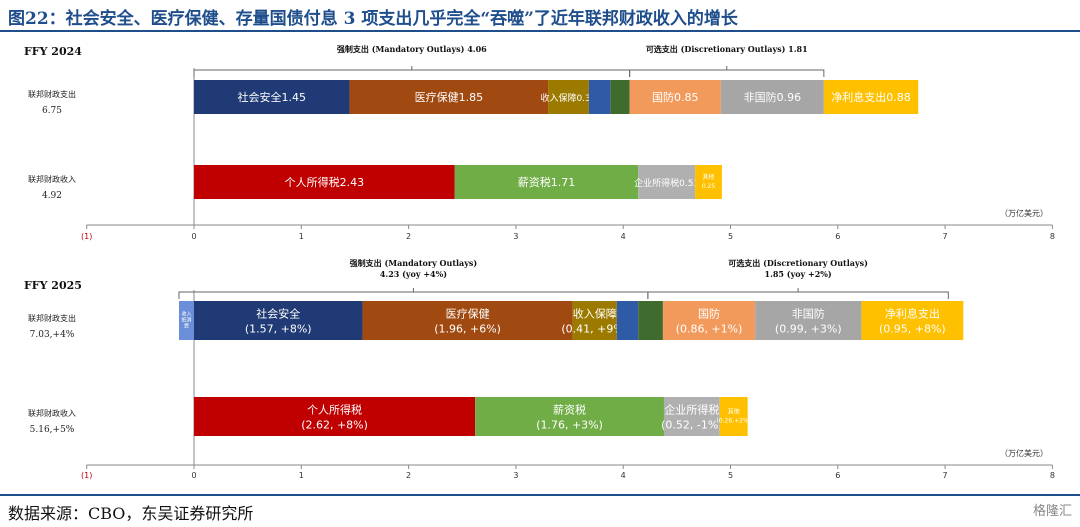  Describe the element at coordinates (709, 186) in the screenshot. I see `segment-label-2: 0.25` at that location.